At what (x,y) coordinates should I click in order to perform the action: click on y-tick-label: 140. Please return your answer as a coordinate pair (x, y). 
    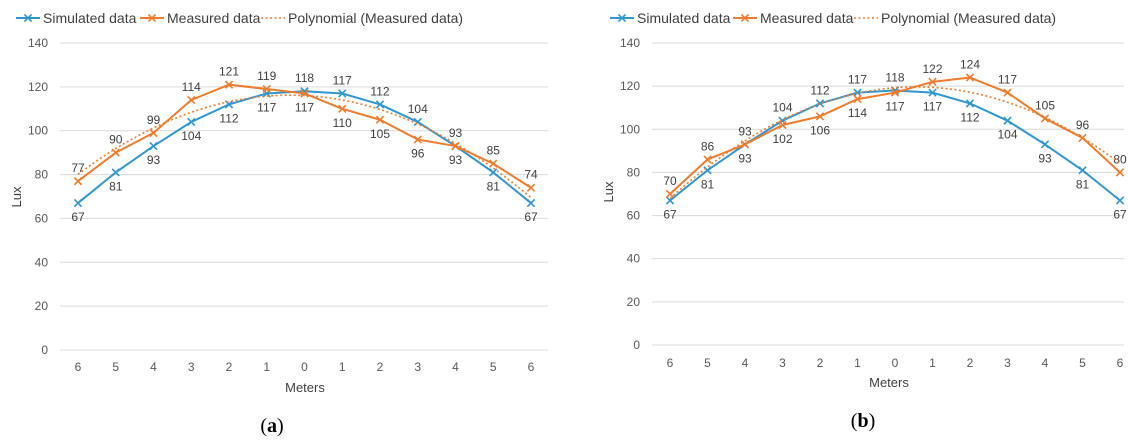
    Looking at the image, I should click on (38, 43).